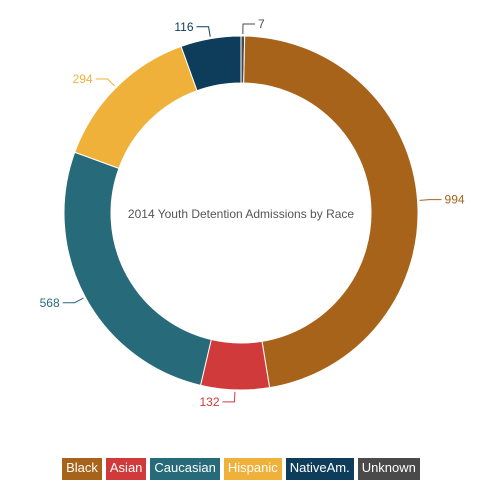  I want to click on legend-item-hispanic: Hispanic, so click(252, 469).